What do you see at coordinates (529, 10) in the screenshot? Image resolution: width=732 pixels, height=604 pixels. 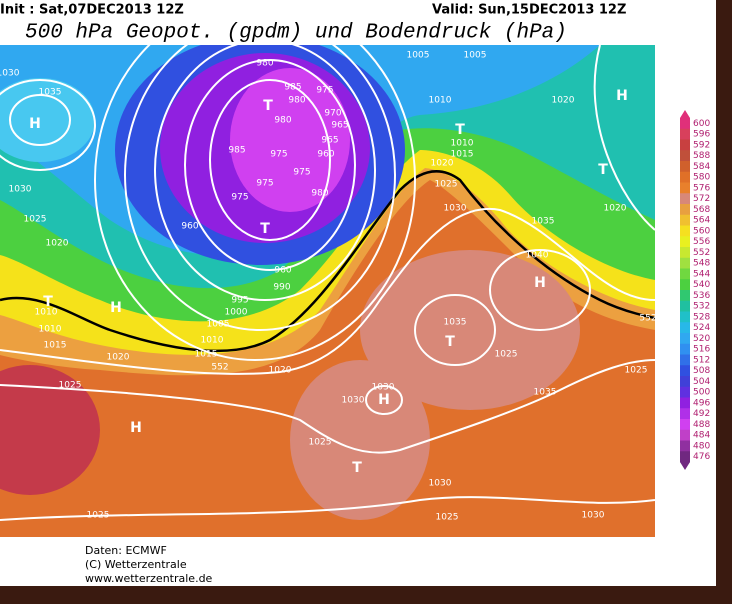 I see `valid-time: Valid: Sun,15DEC2013 12Z` at bounding box center [529, 10].